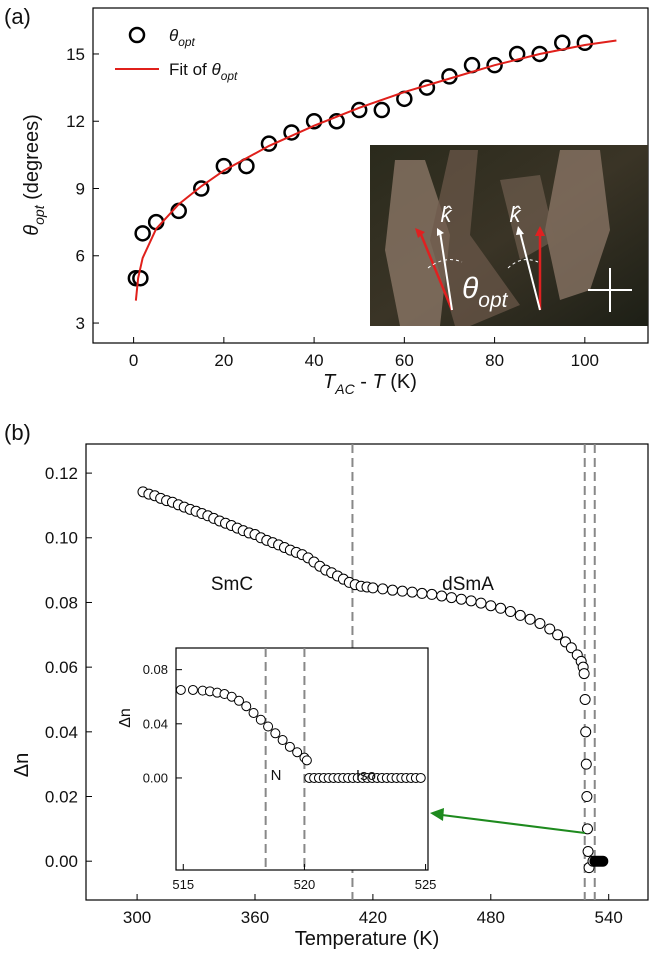 The width and height of the screenshot is (651, 964). What do you see at coordinates (190, 69) in the screenshot?
I see `label-part: Fit of` at bounding box center [190, 69].